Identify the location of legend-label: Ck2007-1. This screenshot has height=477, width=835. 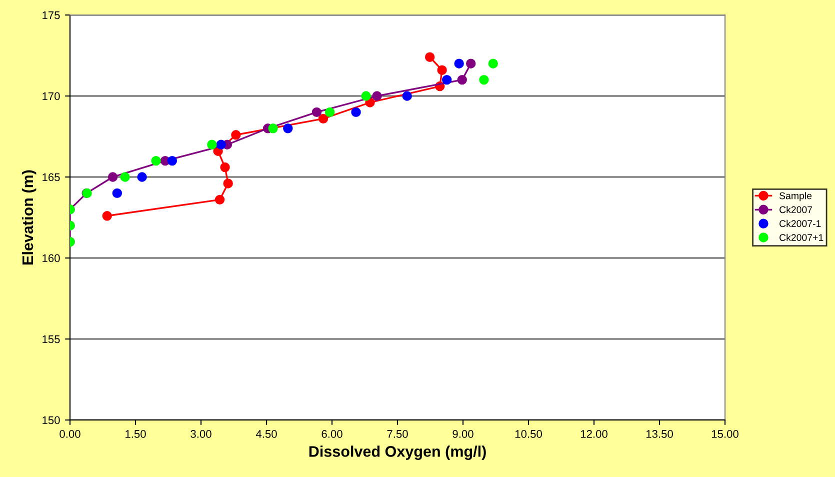
(800, 224).